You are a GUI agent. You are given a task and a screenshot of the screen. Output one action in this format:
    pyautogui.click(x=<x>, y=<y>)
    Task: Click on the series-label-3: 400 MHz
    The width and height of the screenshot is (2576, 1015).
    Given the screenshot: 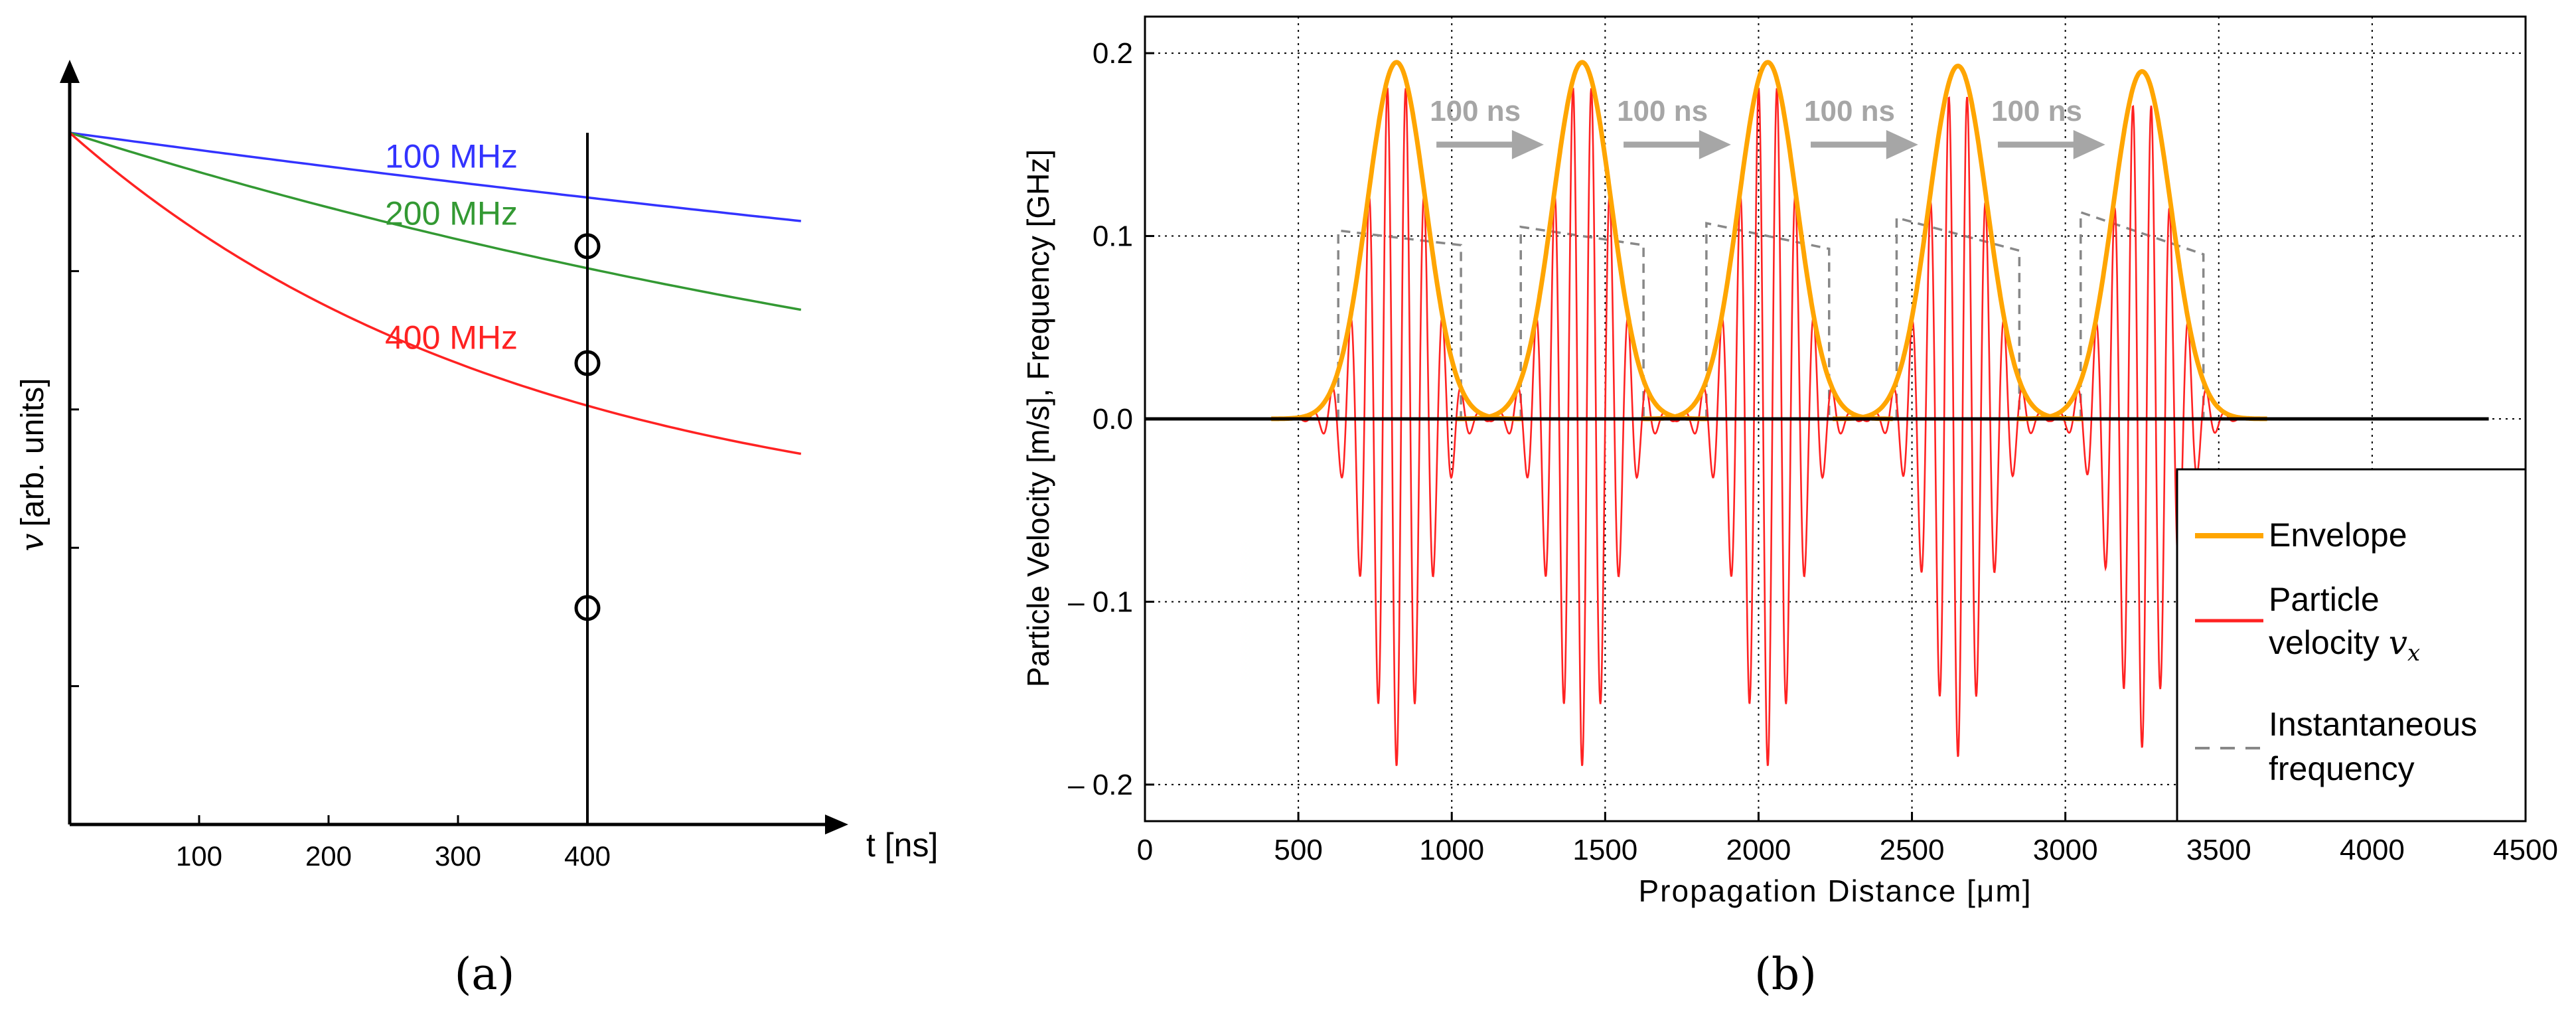 What is the action you would take?
    pyautogui.click(x=451, y=337)
    